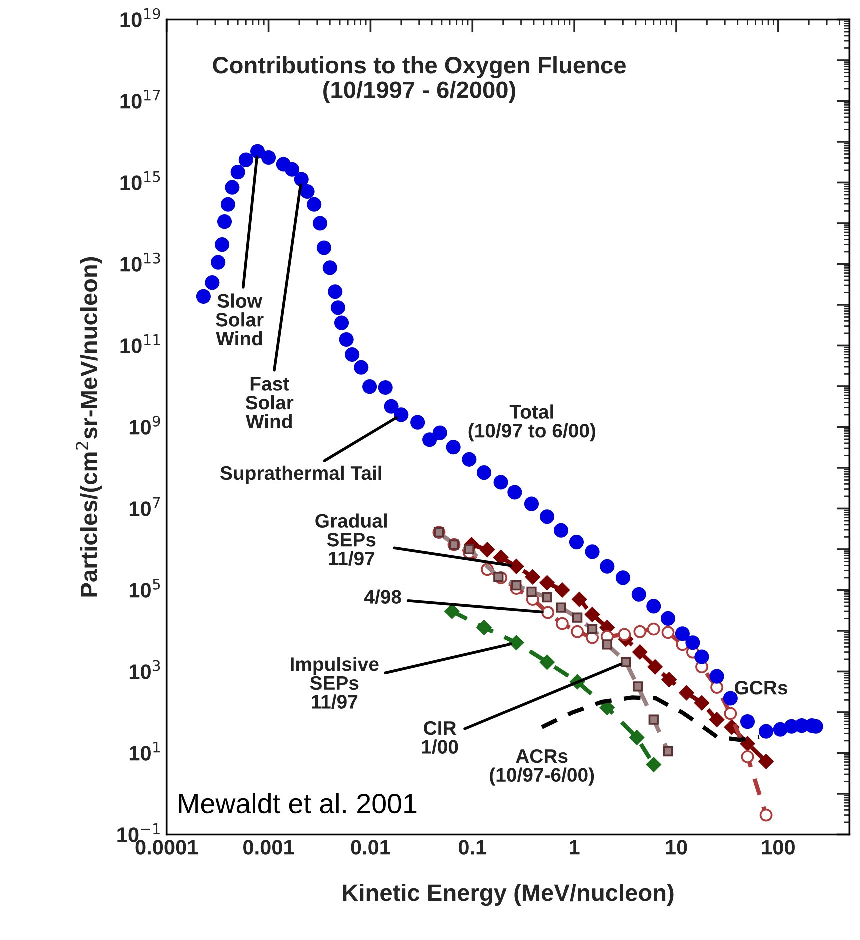  I want to click on y-tick-label: 10$^{13}$, so click(140, 262).